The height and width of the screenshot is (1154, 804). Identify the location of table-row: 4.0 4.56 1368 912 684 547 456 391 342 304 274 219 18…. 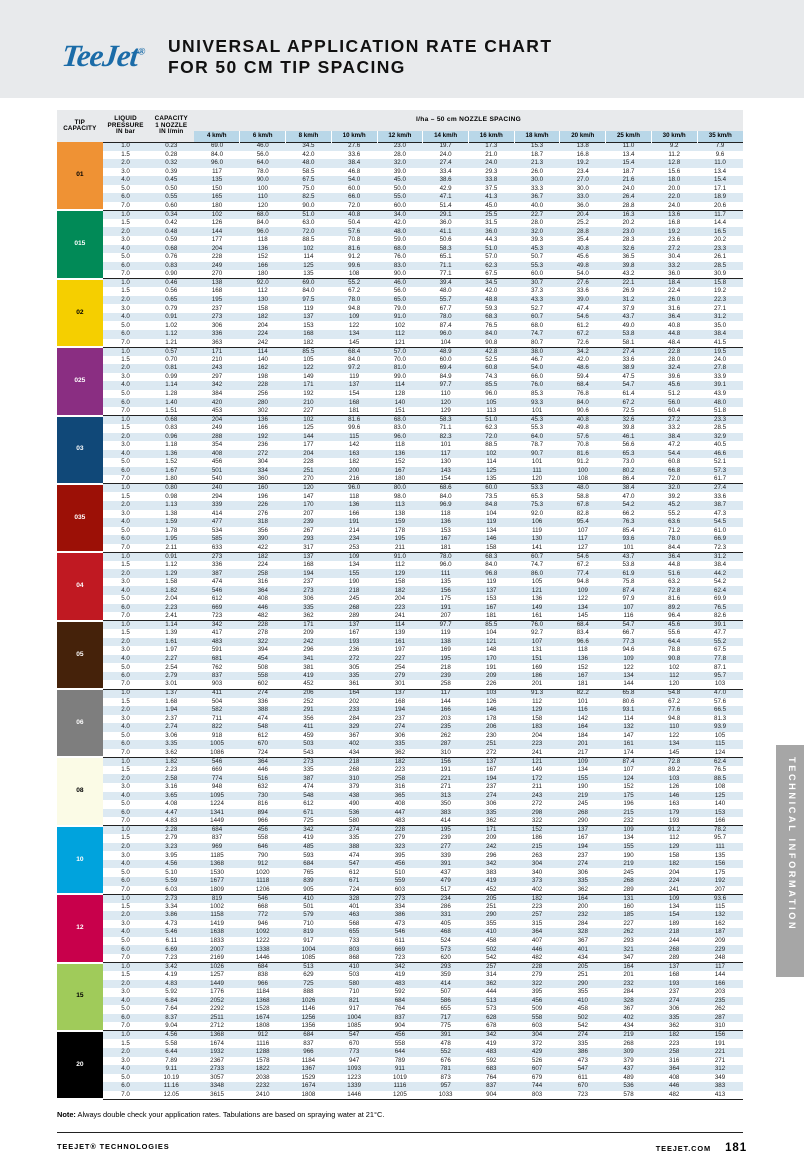
(400, 864).